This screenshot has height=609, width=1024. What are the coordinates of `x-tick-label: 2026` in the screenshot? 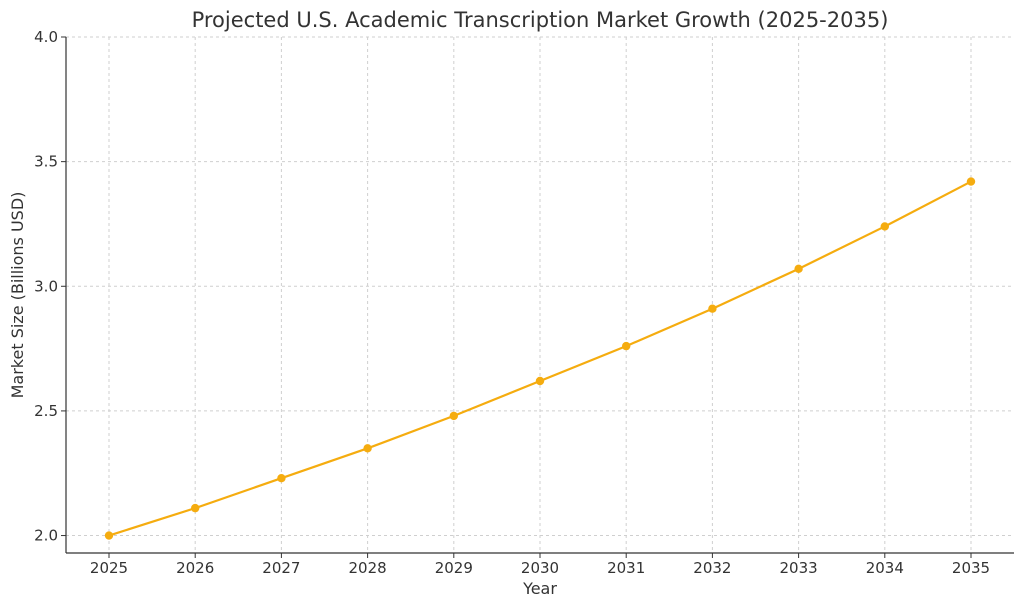 It's located at (195, 568).